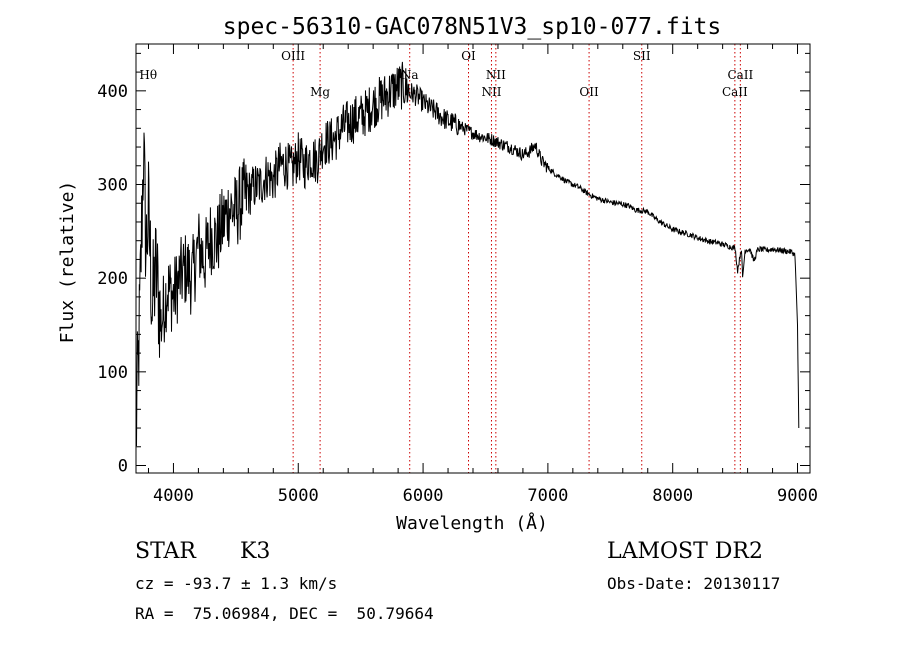 This screenshot has height=649, width=900. Describe the element at coordinates (423, 496) in the screenshot. I see `x-tick-label-2: 6000` at that location.